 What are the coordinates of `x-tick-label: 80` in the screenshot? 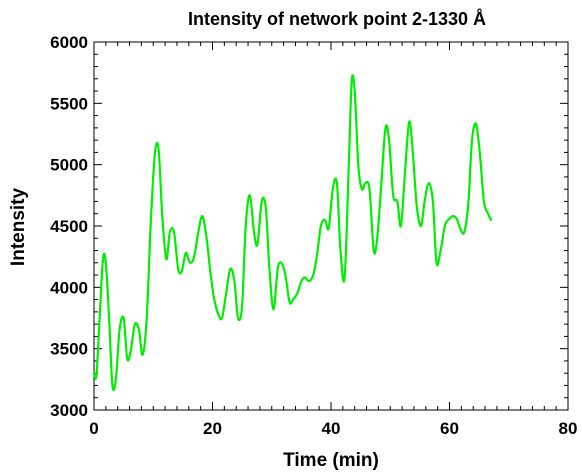 It's located at (568, 428).